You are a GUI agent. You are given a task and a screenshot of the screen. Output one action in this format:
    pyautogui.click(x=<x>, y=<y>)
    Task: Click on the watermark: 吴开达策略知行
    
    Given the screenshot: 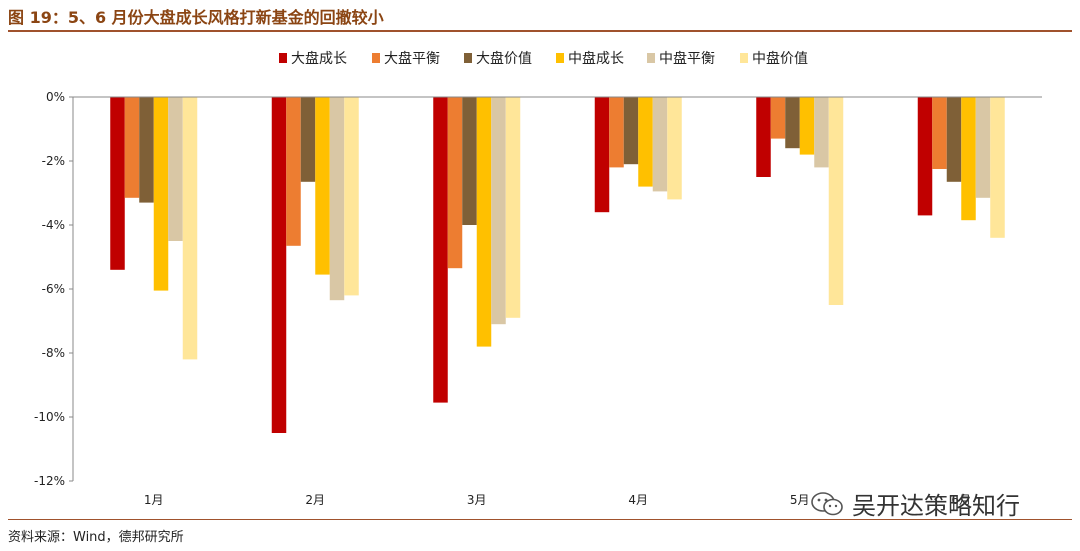 What is the action you would take?
    pyautogui.click(x=915, y=503)
    